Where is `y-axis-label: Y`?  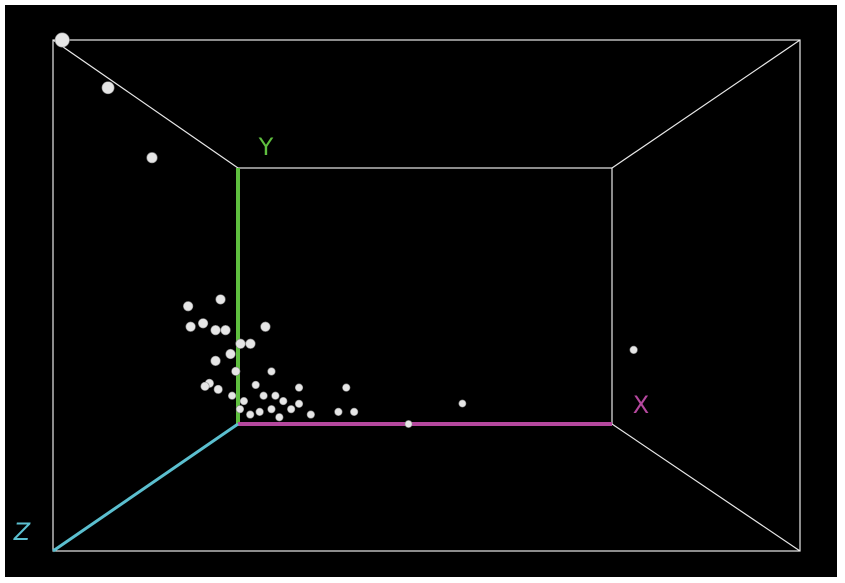 y-axis-label: Y is located at coordinates (266, 147).